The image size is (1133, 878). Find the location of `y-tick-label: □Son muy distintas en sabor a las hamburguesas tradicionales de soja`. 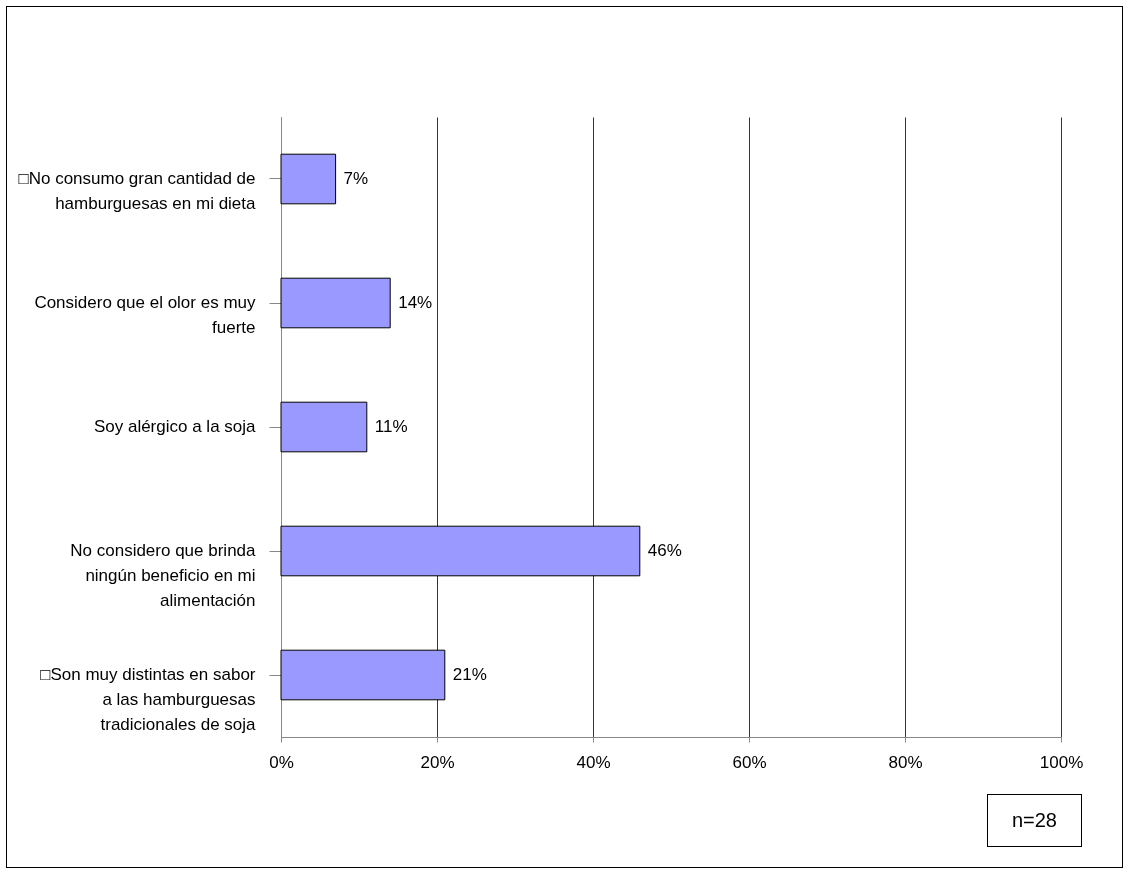

y-tick-label: □Son muy distintas en sabor a las hamburguesas tradicionales de soja is located at coordinates (148, 699).